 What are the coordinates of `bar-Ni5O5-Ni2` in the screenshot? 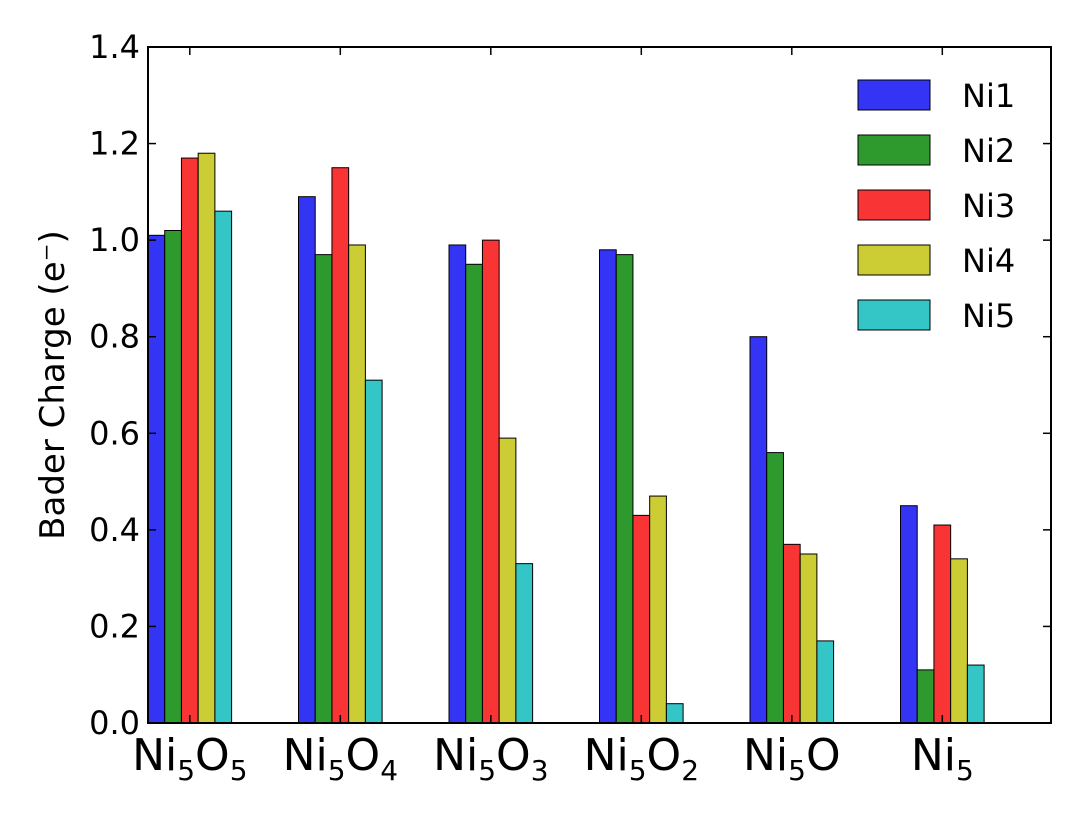 It's located at (173, 476).